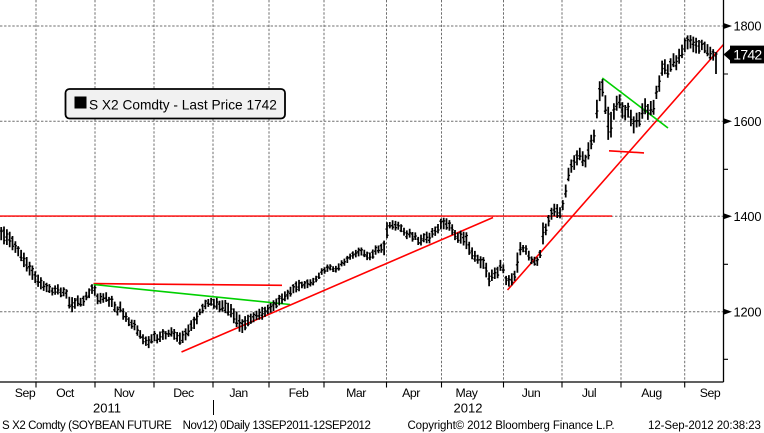 This screenshot has width=764, height=433. I want to click on svg-text: 2012, so click(468, 408).